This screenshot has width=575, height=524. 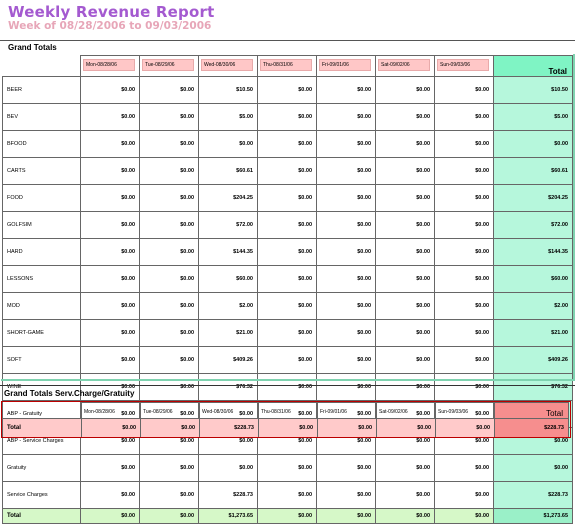 I want to click on value-cell: $1,273.65, so click(x=228, y=516).